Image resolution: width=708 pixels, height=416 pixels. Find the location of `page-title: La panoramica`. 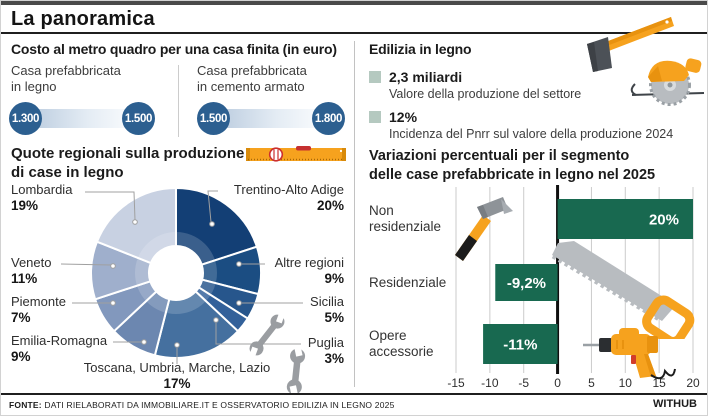

page-title: La panoramica is located at coordinates (83, 19).